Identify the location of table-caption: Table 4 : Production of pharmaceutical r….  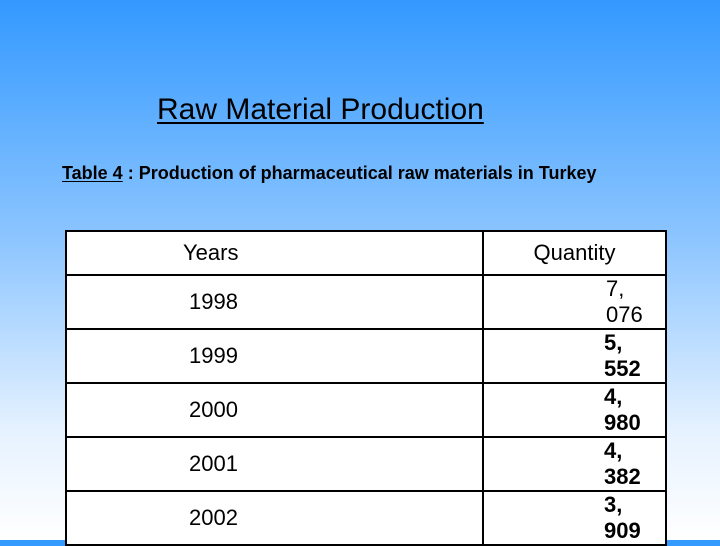
(329, 173).